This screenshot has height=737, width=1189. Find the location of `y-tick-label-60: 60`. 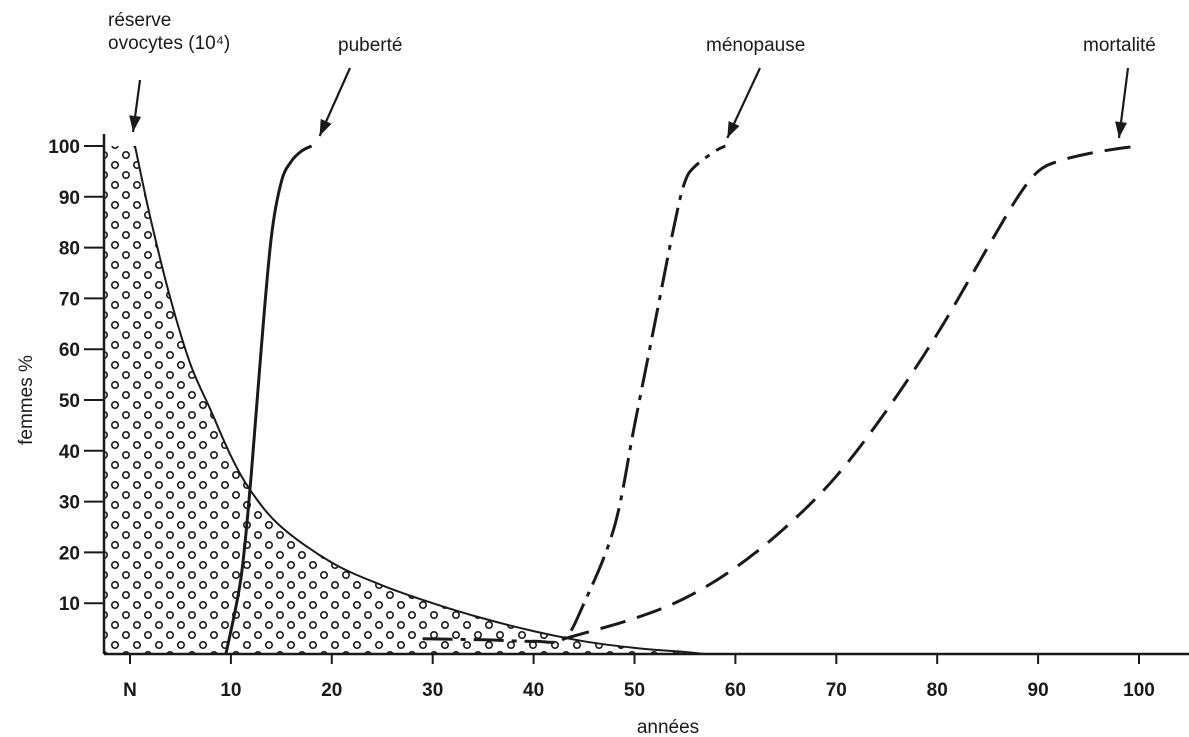

y-tick-label-60: 60 is located at coordinates (69, 350).